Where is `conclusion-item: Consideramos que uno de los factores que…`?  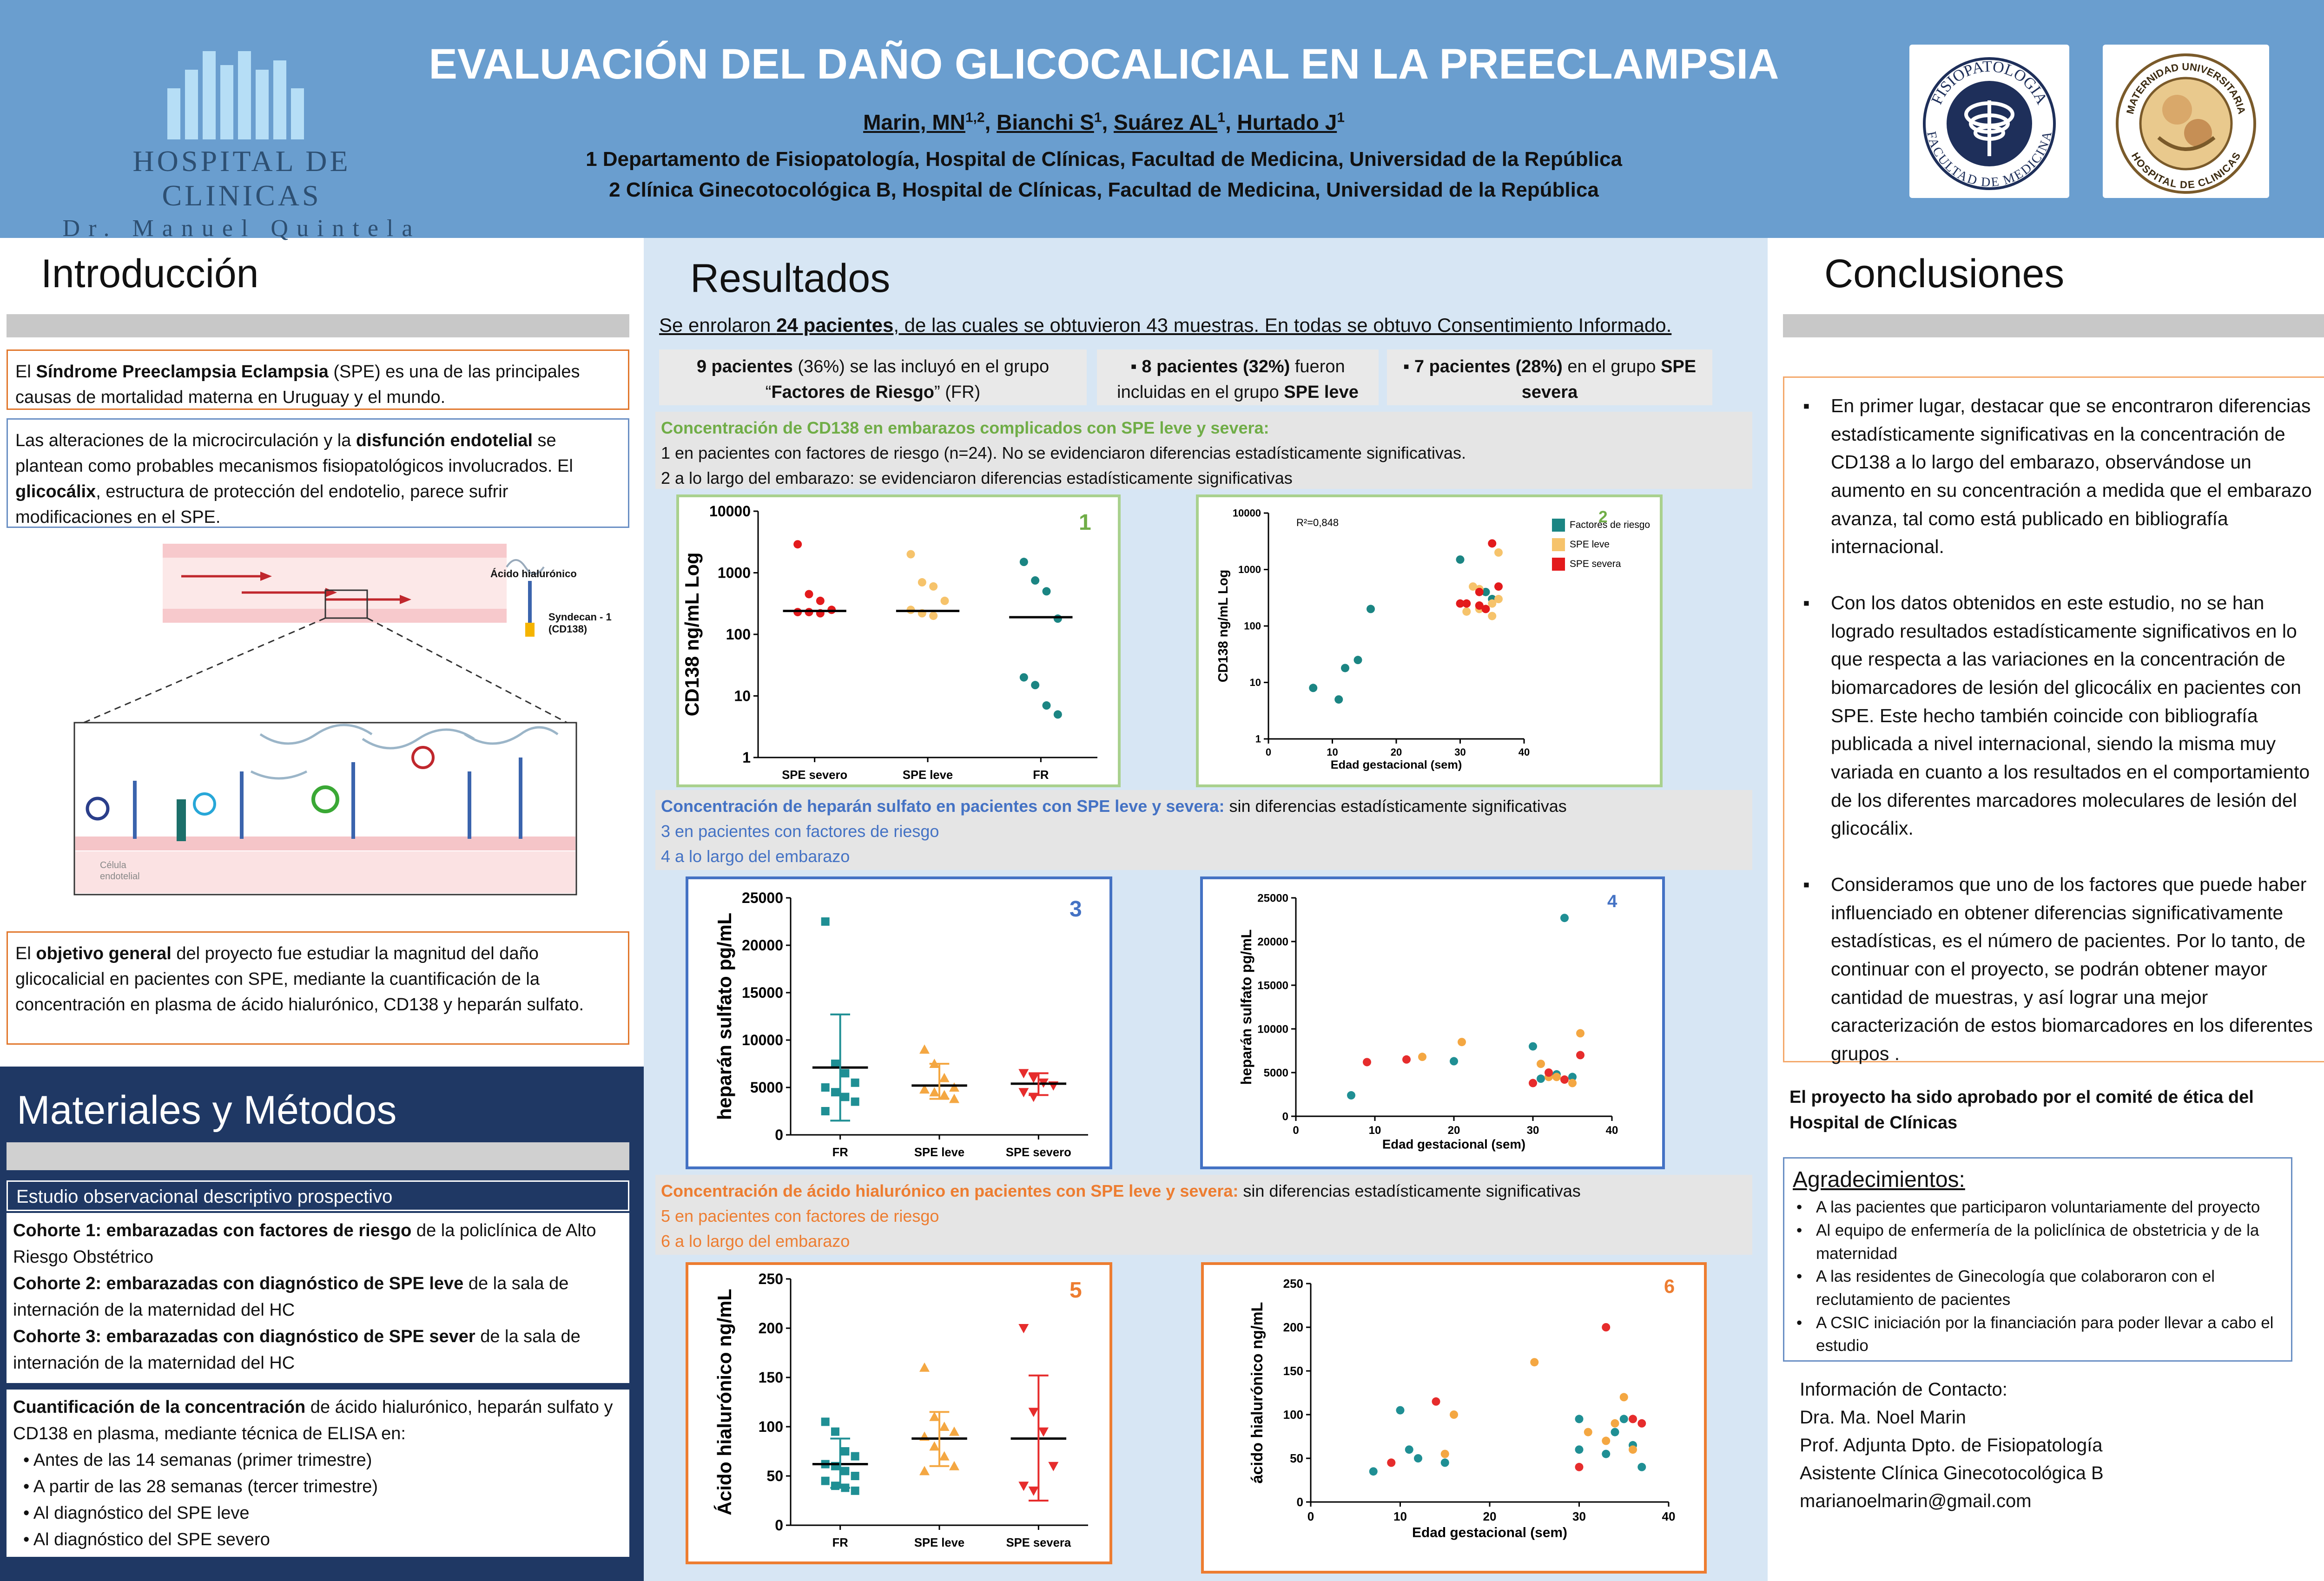
conclusion-item: Consideramos que uno de los factores que… is located at coordinates (2063, 969).